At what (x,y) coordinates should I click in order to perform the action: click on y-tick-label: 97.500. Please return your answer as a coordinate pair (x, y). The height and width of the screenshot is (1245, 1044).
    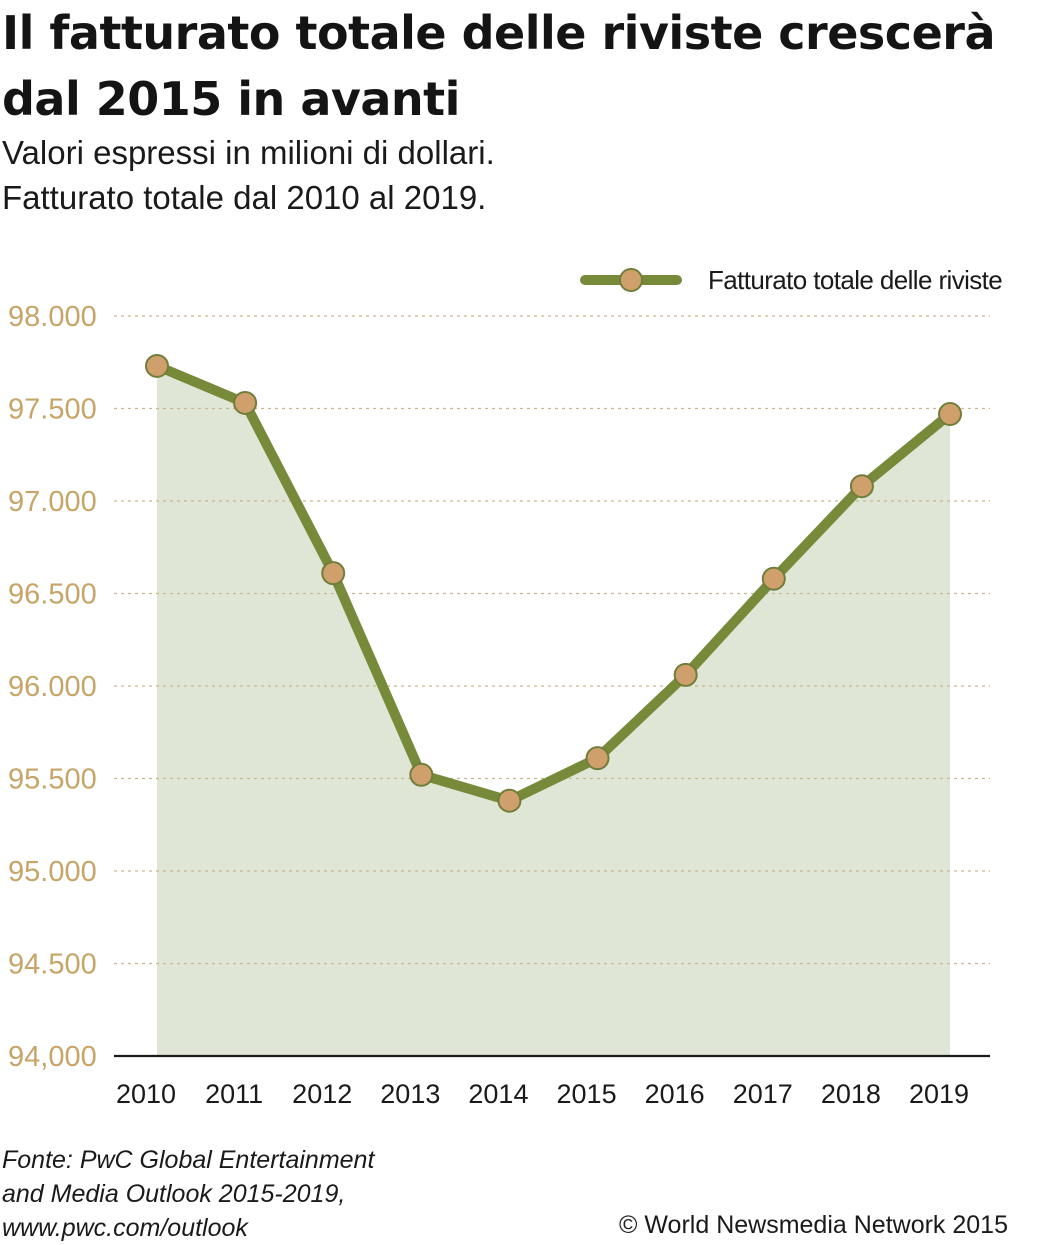
    Looking at the image, I should click on (52, 410).